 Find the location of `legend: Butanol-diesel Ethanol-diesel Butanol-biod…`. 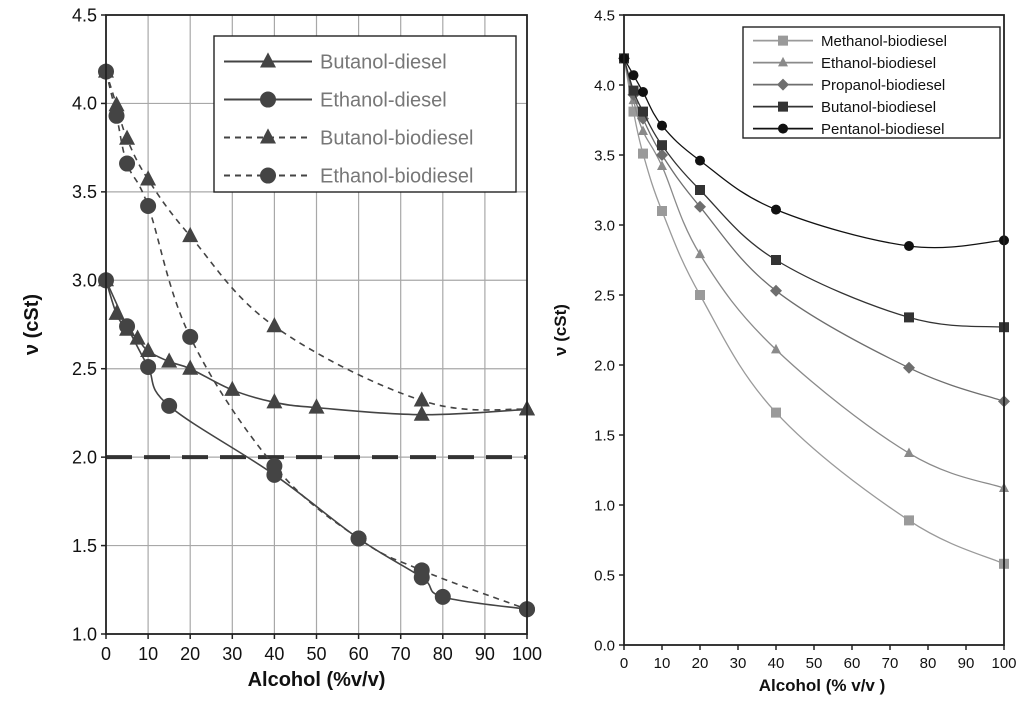

legend: Butanol-diesel Ethanol-diesel Butanol-biod… is located at coordinates (365, 114).